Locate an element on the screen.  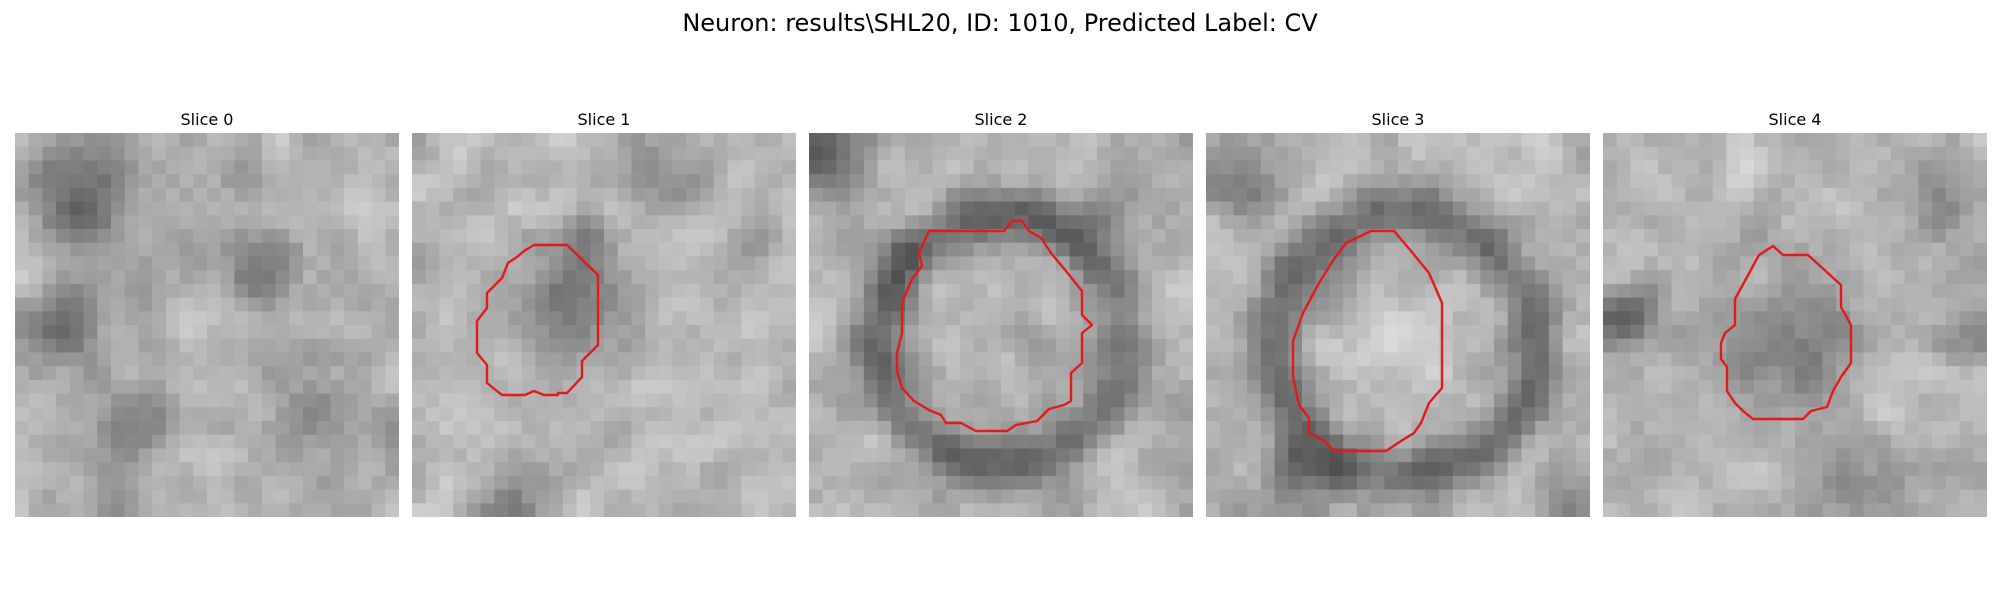
slice-title: Slice 2 is located at coordinates (1001, 120).